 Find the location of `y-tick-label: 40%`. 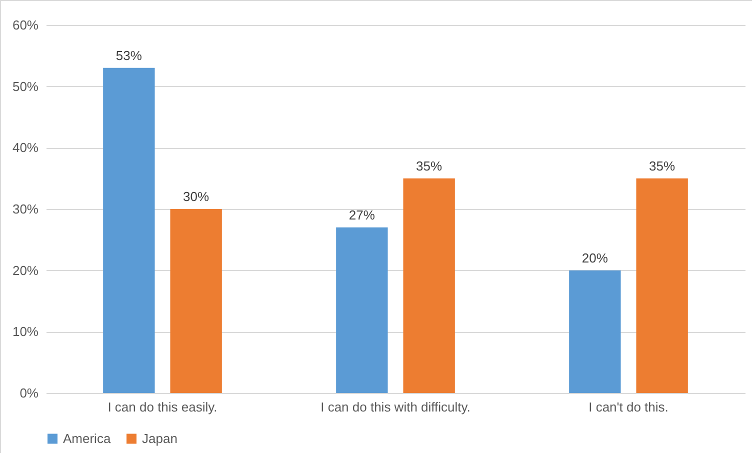

y-tick-label: 40% is located at coordinates (25, 148).